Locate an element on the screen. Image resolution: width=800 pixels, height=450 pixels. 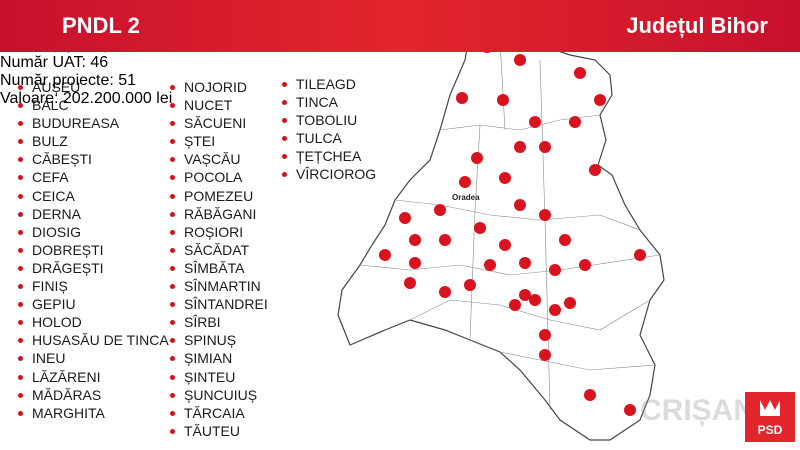
locality: SÎRBI is located at coordinates (219, 322).